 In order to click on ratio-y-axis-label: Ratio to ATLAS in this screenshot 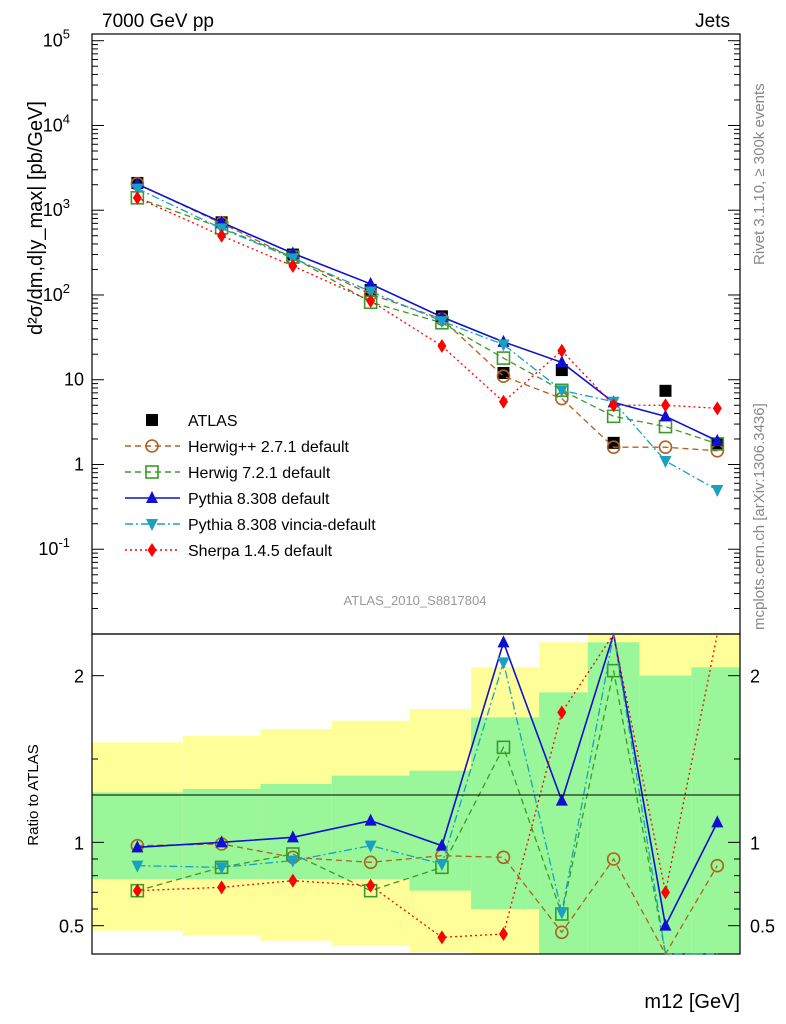, I will do `click(33, 794)`.